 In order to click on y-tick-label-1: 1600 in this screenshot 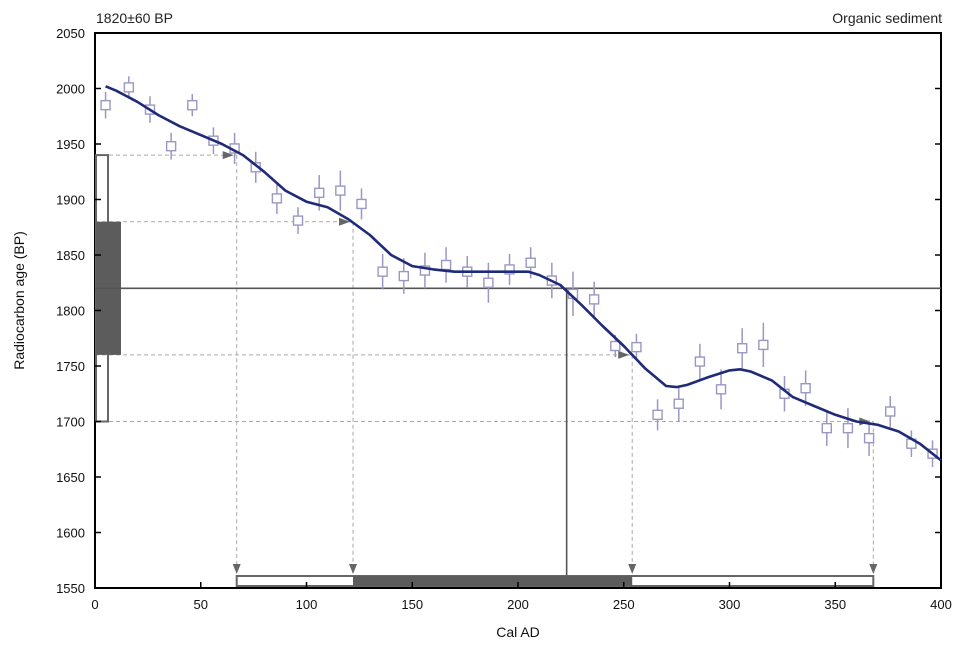, I will do `click(70, 533)`.